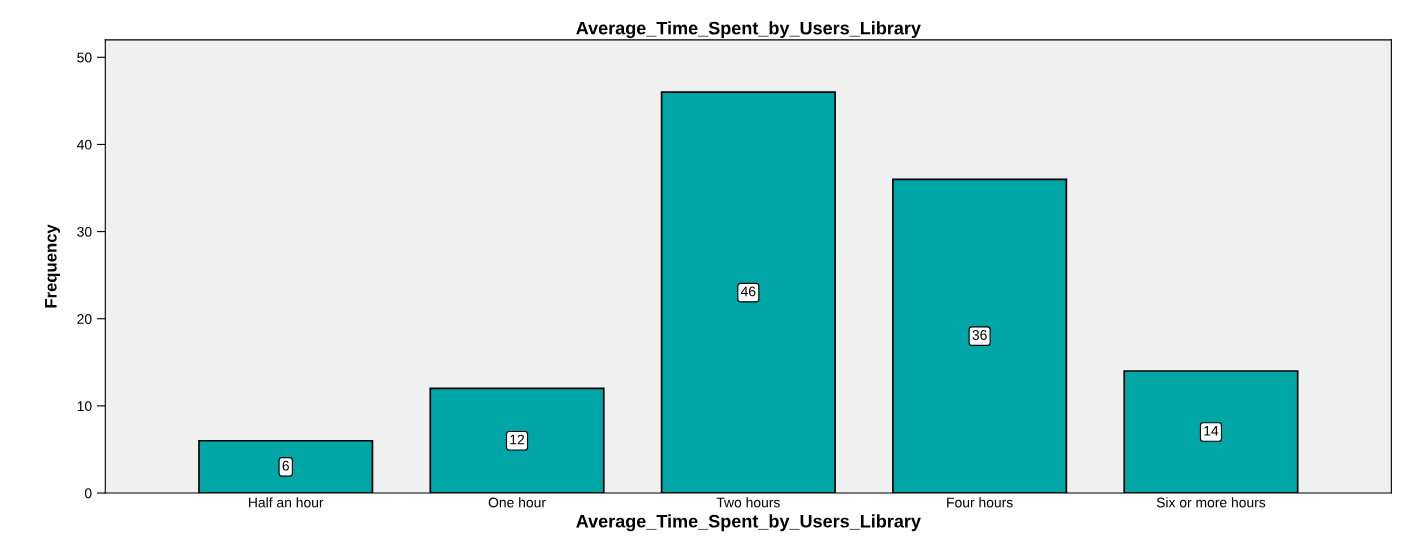  I want to click on data-label: 36, so click(979, 335).